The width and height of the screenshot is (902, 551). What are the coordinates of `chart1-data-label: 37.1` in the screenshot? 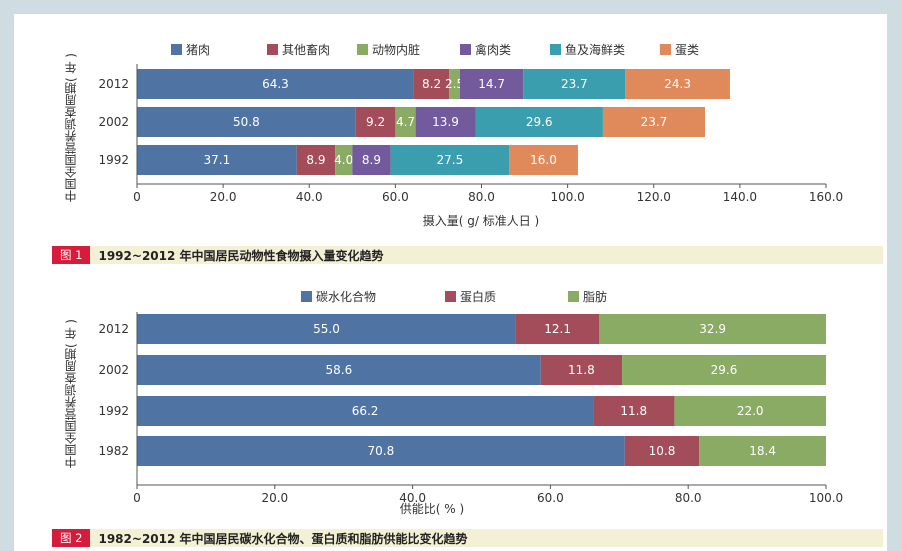 It's located at (217, 160).